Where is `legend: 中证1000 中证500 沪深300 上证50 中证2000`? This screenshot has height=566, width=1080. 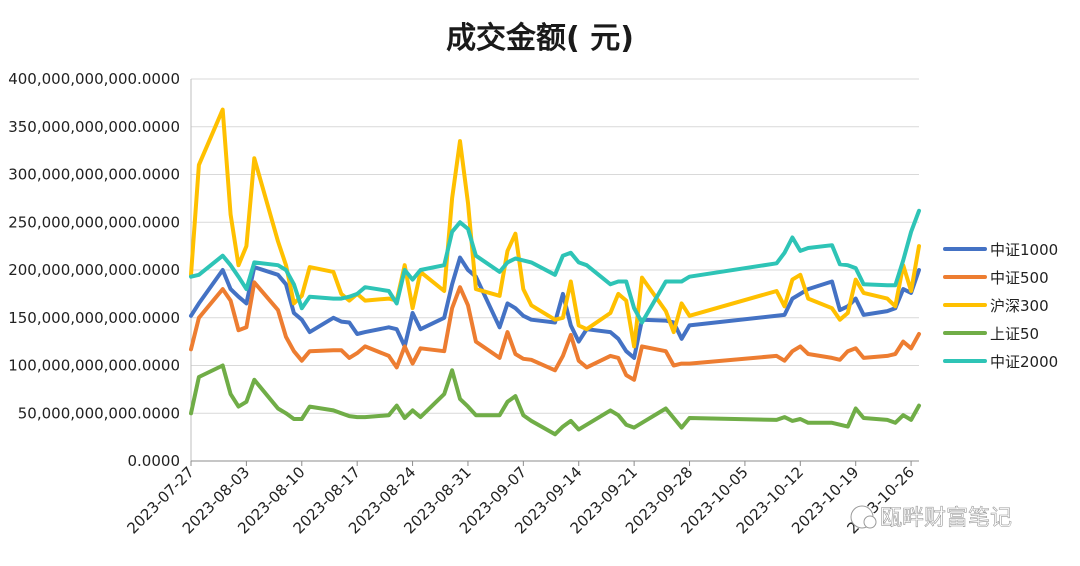
legend: 中证1000 中证500 沪深300 上证50 中证2000 is located at coordinates (1000, 306).